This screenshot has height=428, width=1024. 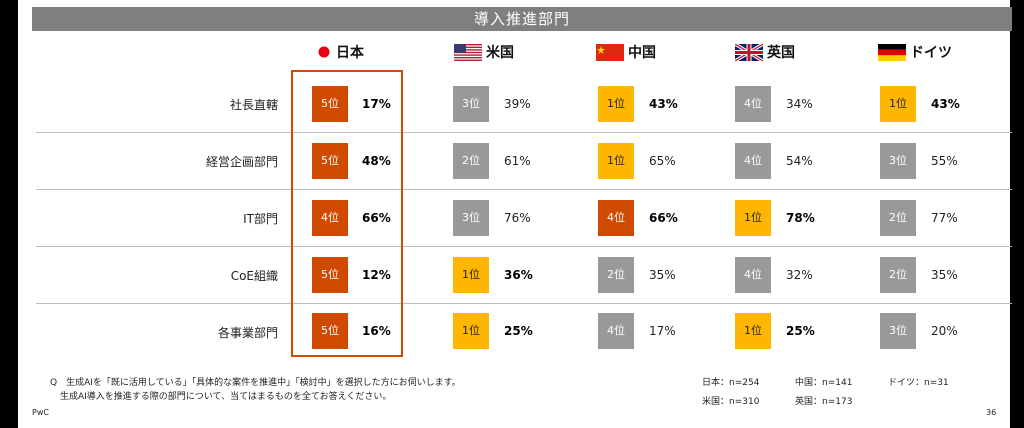 I want to click on japan-highlight-box, so click(x=347, y=213).